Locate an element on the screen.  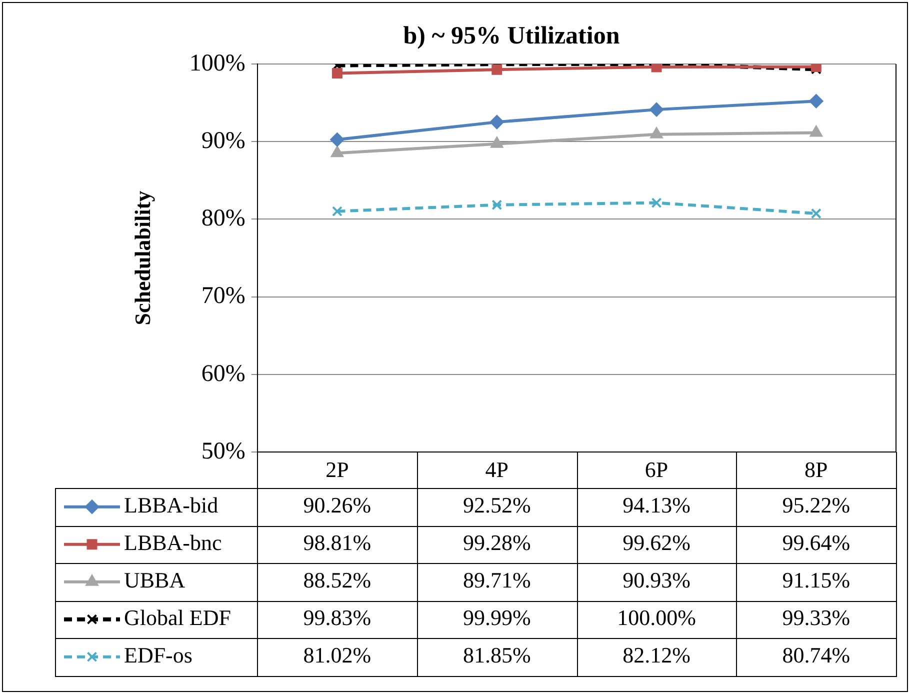
data-label: 91.15% is located at coordinates (816, 580).